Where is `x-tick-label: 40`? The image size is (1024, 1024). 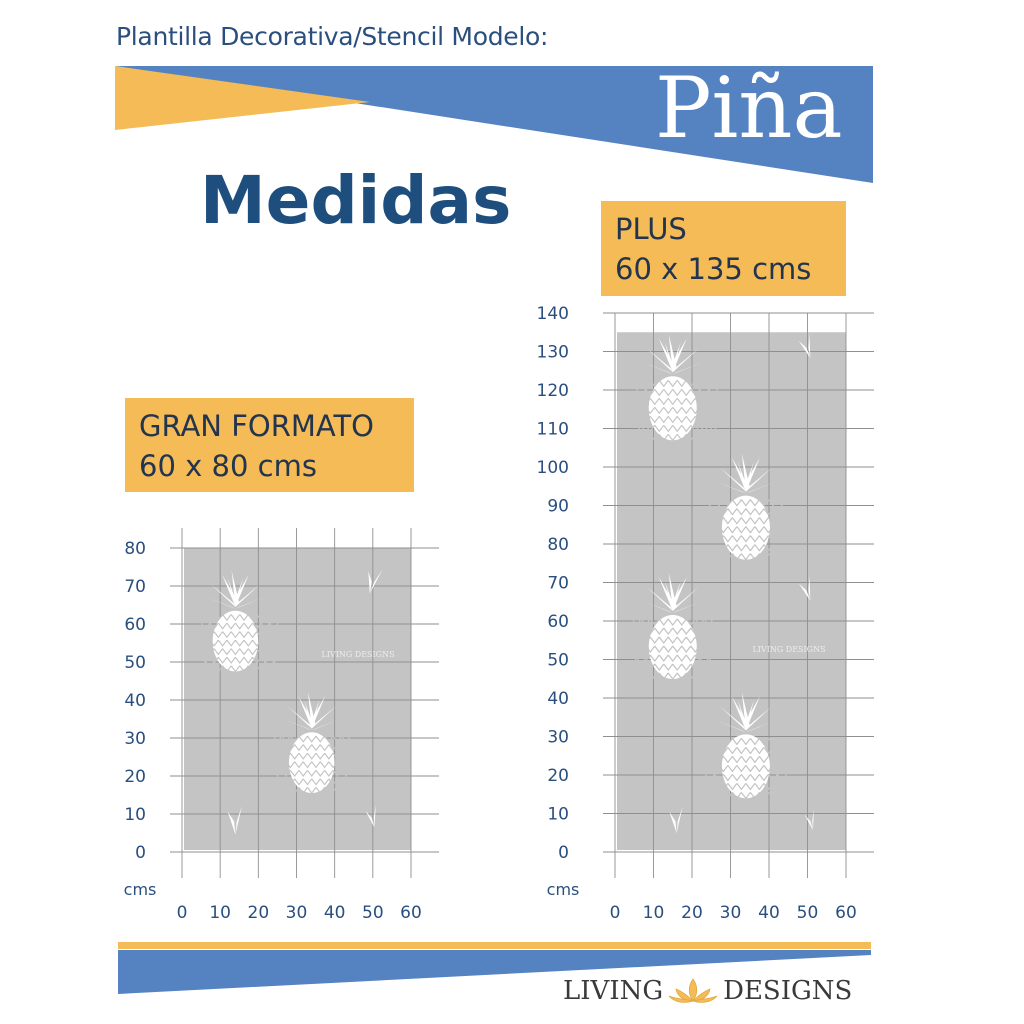
x-tick-label: 40 is located at coordinates (335, 913).